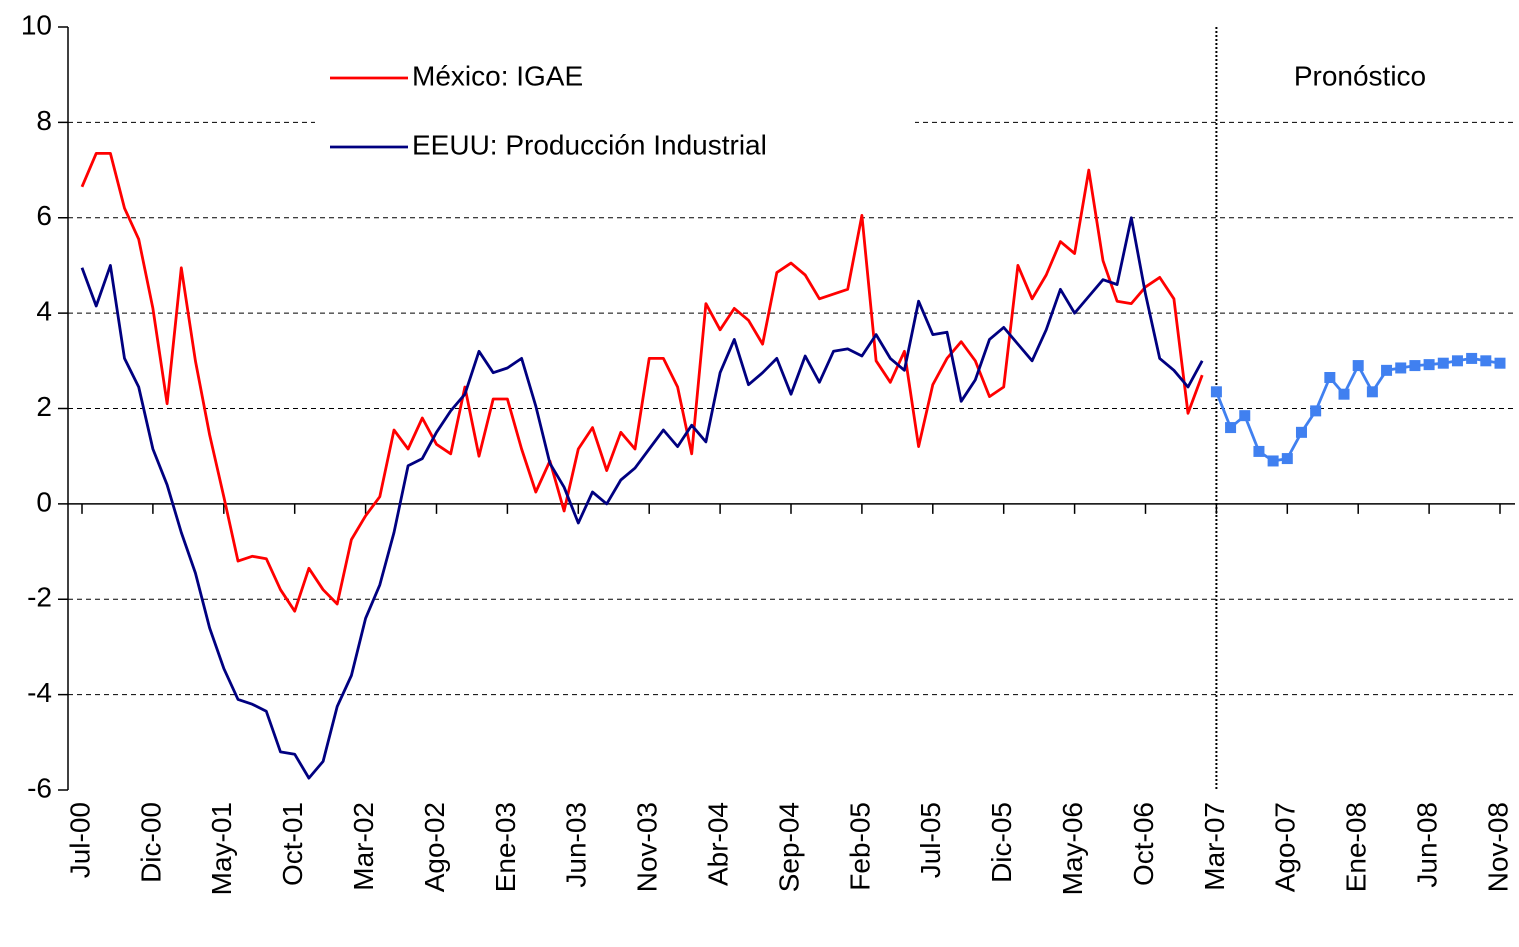  What do you see at coordinates (363, 846) in the screenshot?
I see `x-tick-label: Mar-02` at bounding box center [363, 846].